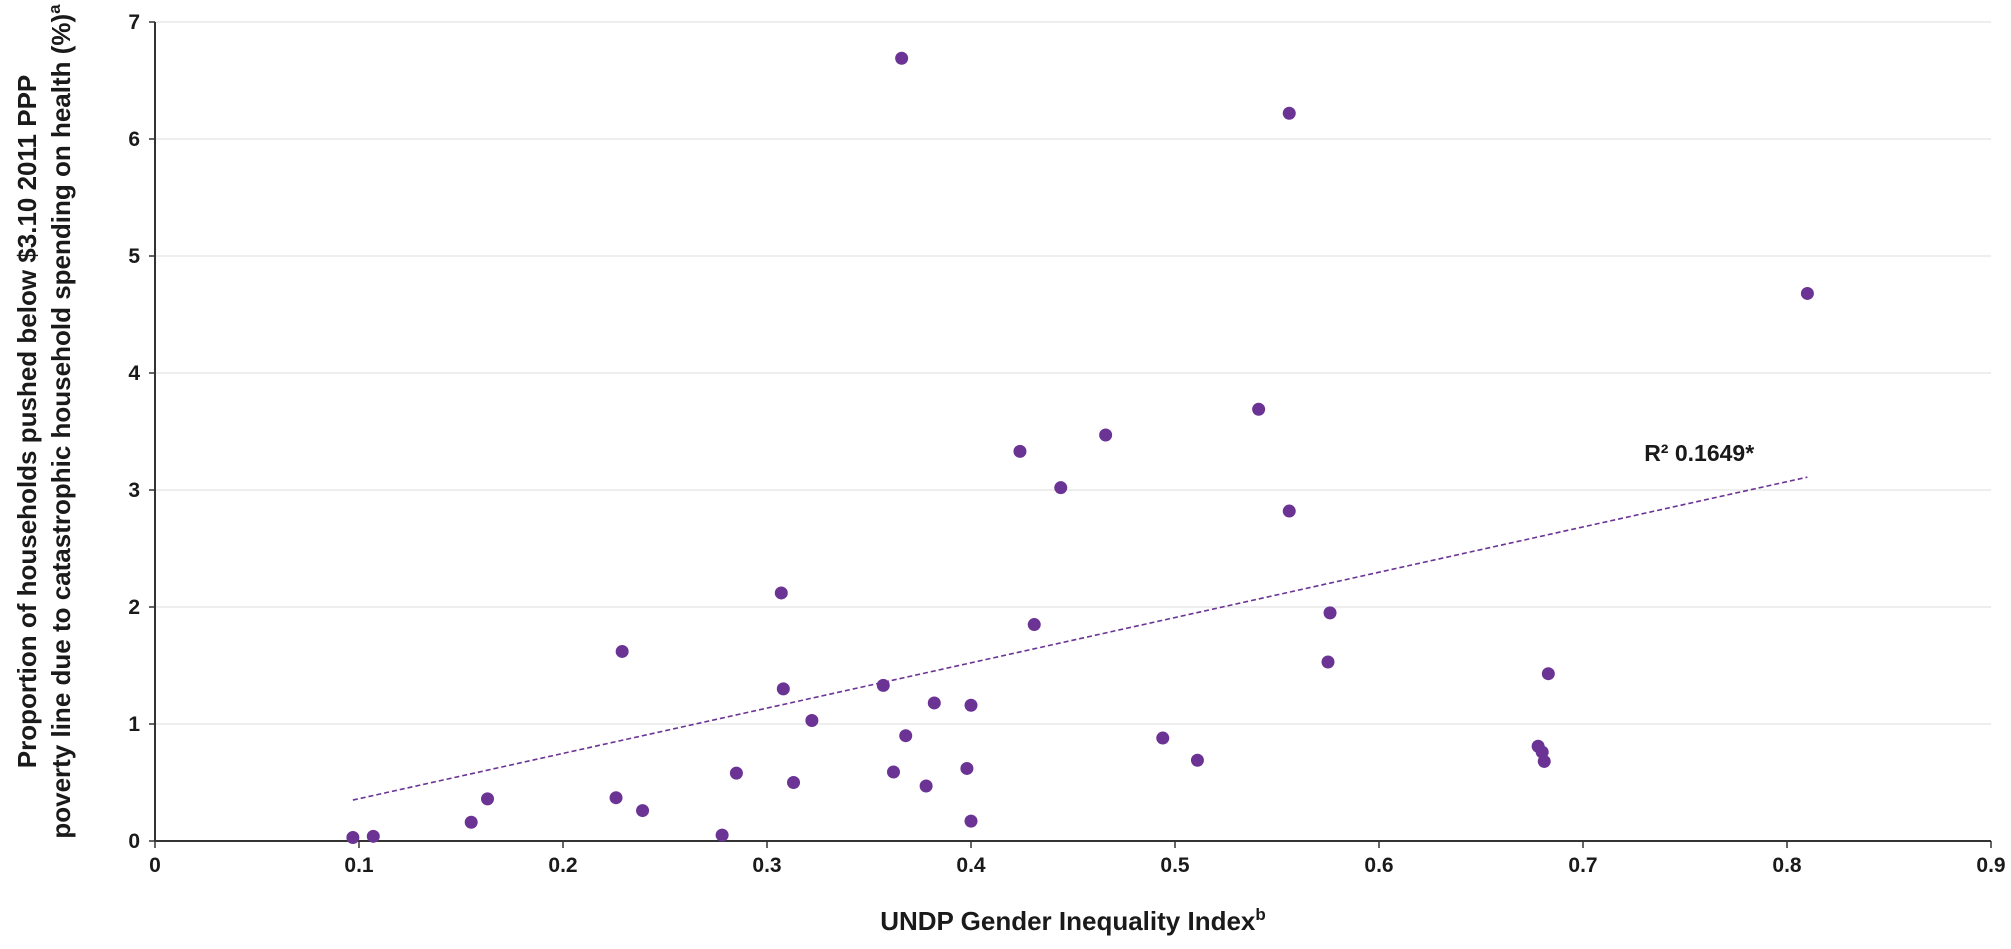  I want to click on y-tick-label: 0, so click(134, 841).